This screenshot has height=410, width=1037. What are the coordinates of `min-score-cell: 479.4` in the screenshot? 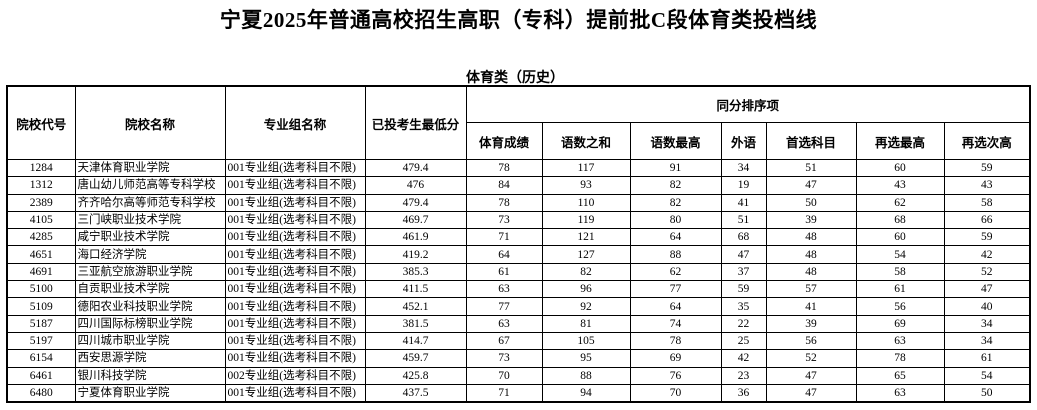 It's located at (415, 202).